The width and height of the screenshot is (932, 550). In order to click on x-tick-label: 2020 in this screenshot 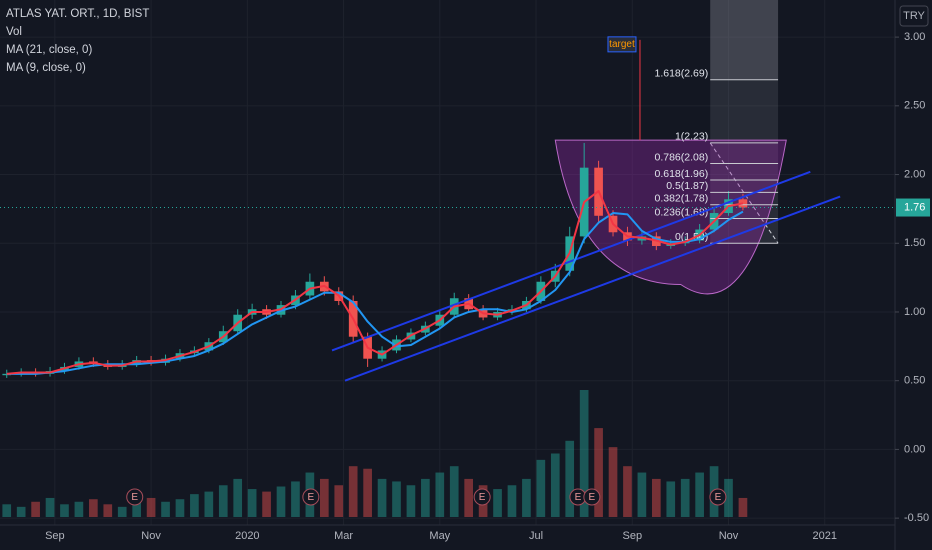, I will do `click(247, 536)`.